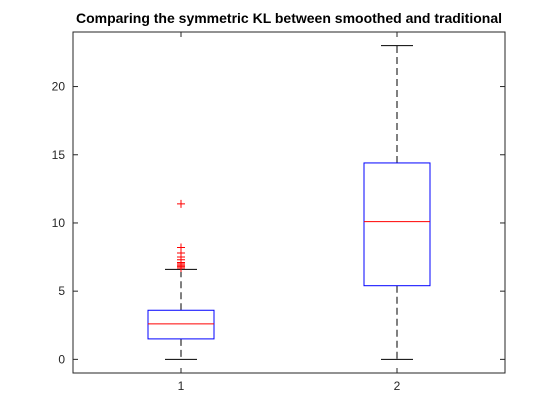 Image resolution: width=560 pixels, height=420 pixels. I want to click on y-tick-label: 15, so click(59, 155).